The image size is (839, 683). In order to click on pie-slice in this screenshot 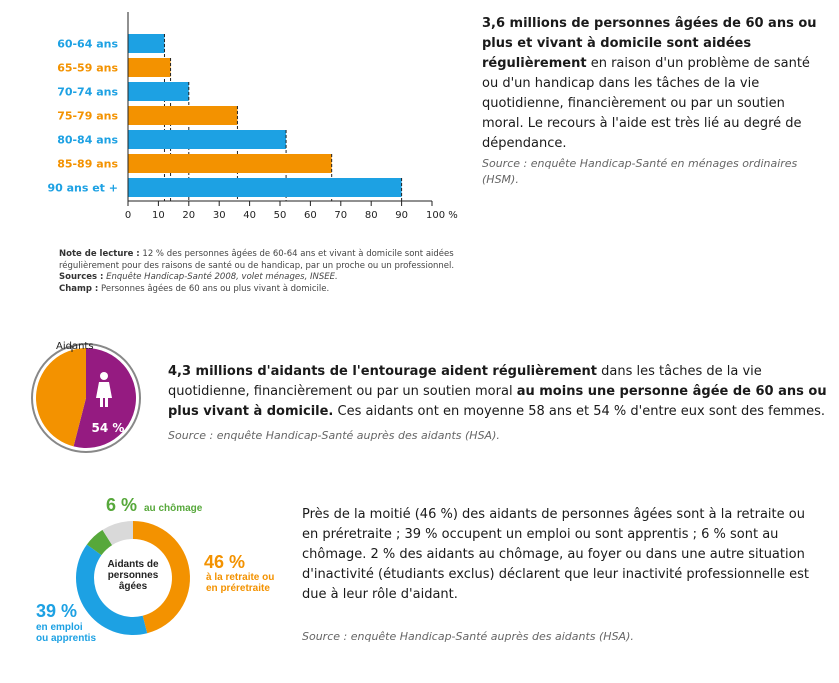, I will do `click(61, 397)`.